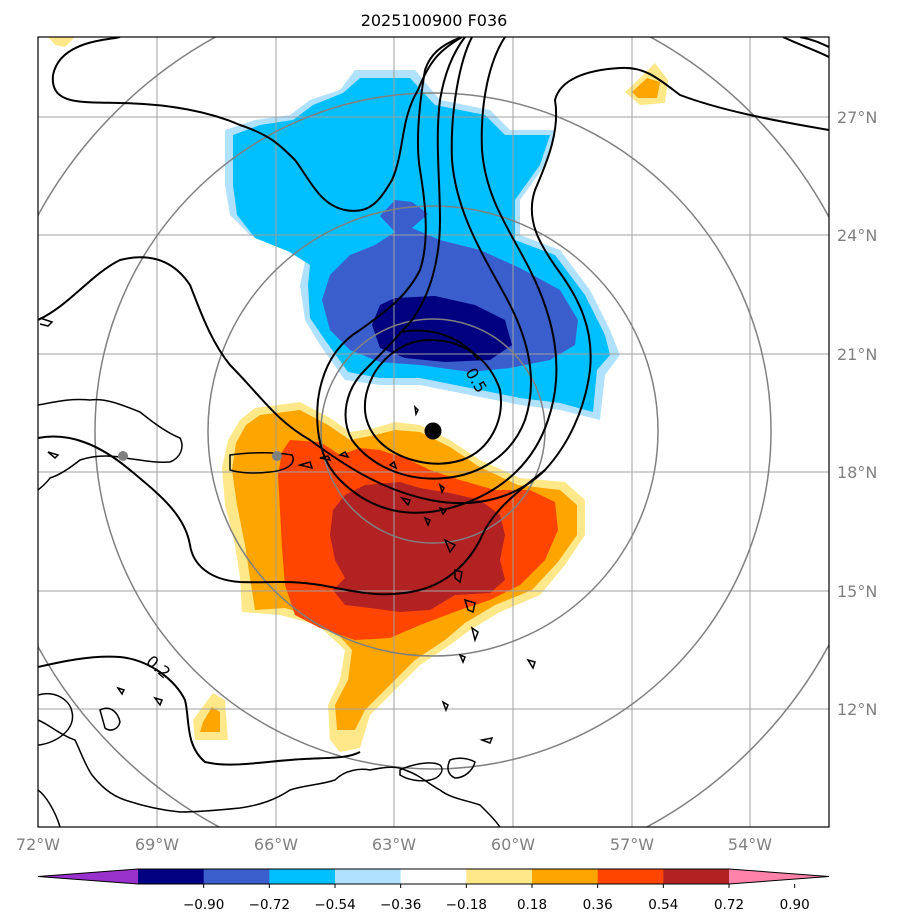 This screenshot has height=924, width=899. What do you see at coordinates (632, 844) in the screenshot?
I see `lon-tick: 57°W` at bounding box center [632, 844].